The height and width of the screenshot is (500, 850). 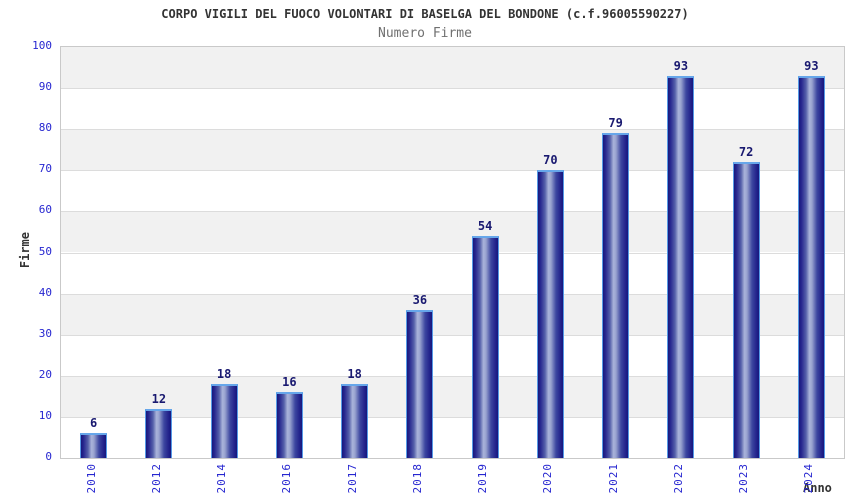 I want to click on bar-2021, so click(x=616, y=295).